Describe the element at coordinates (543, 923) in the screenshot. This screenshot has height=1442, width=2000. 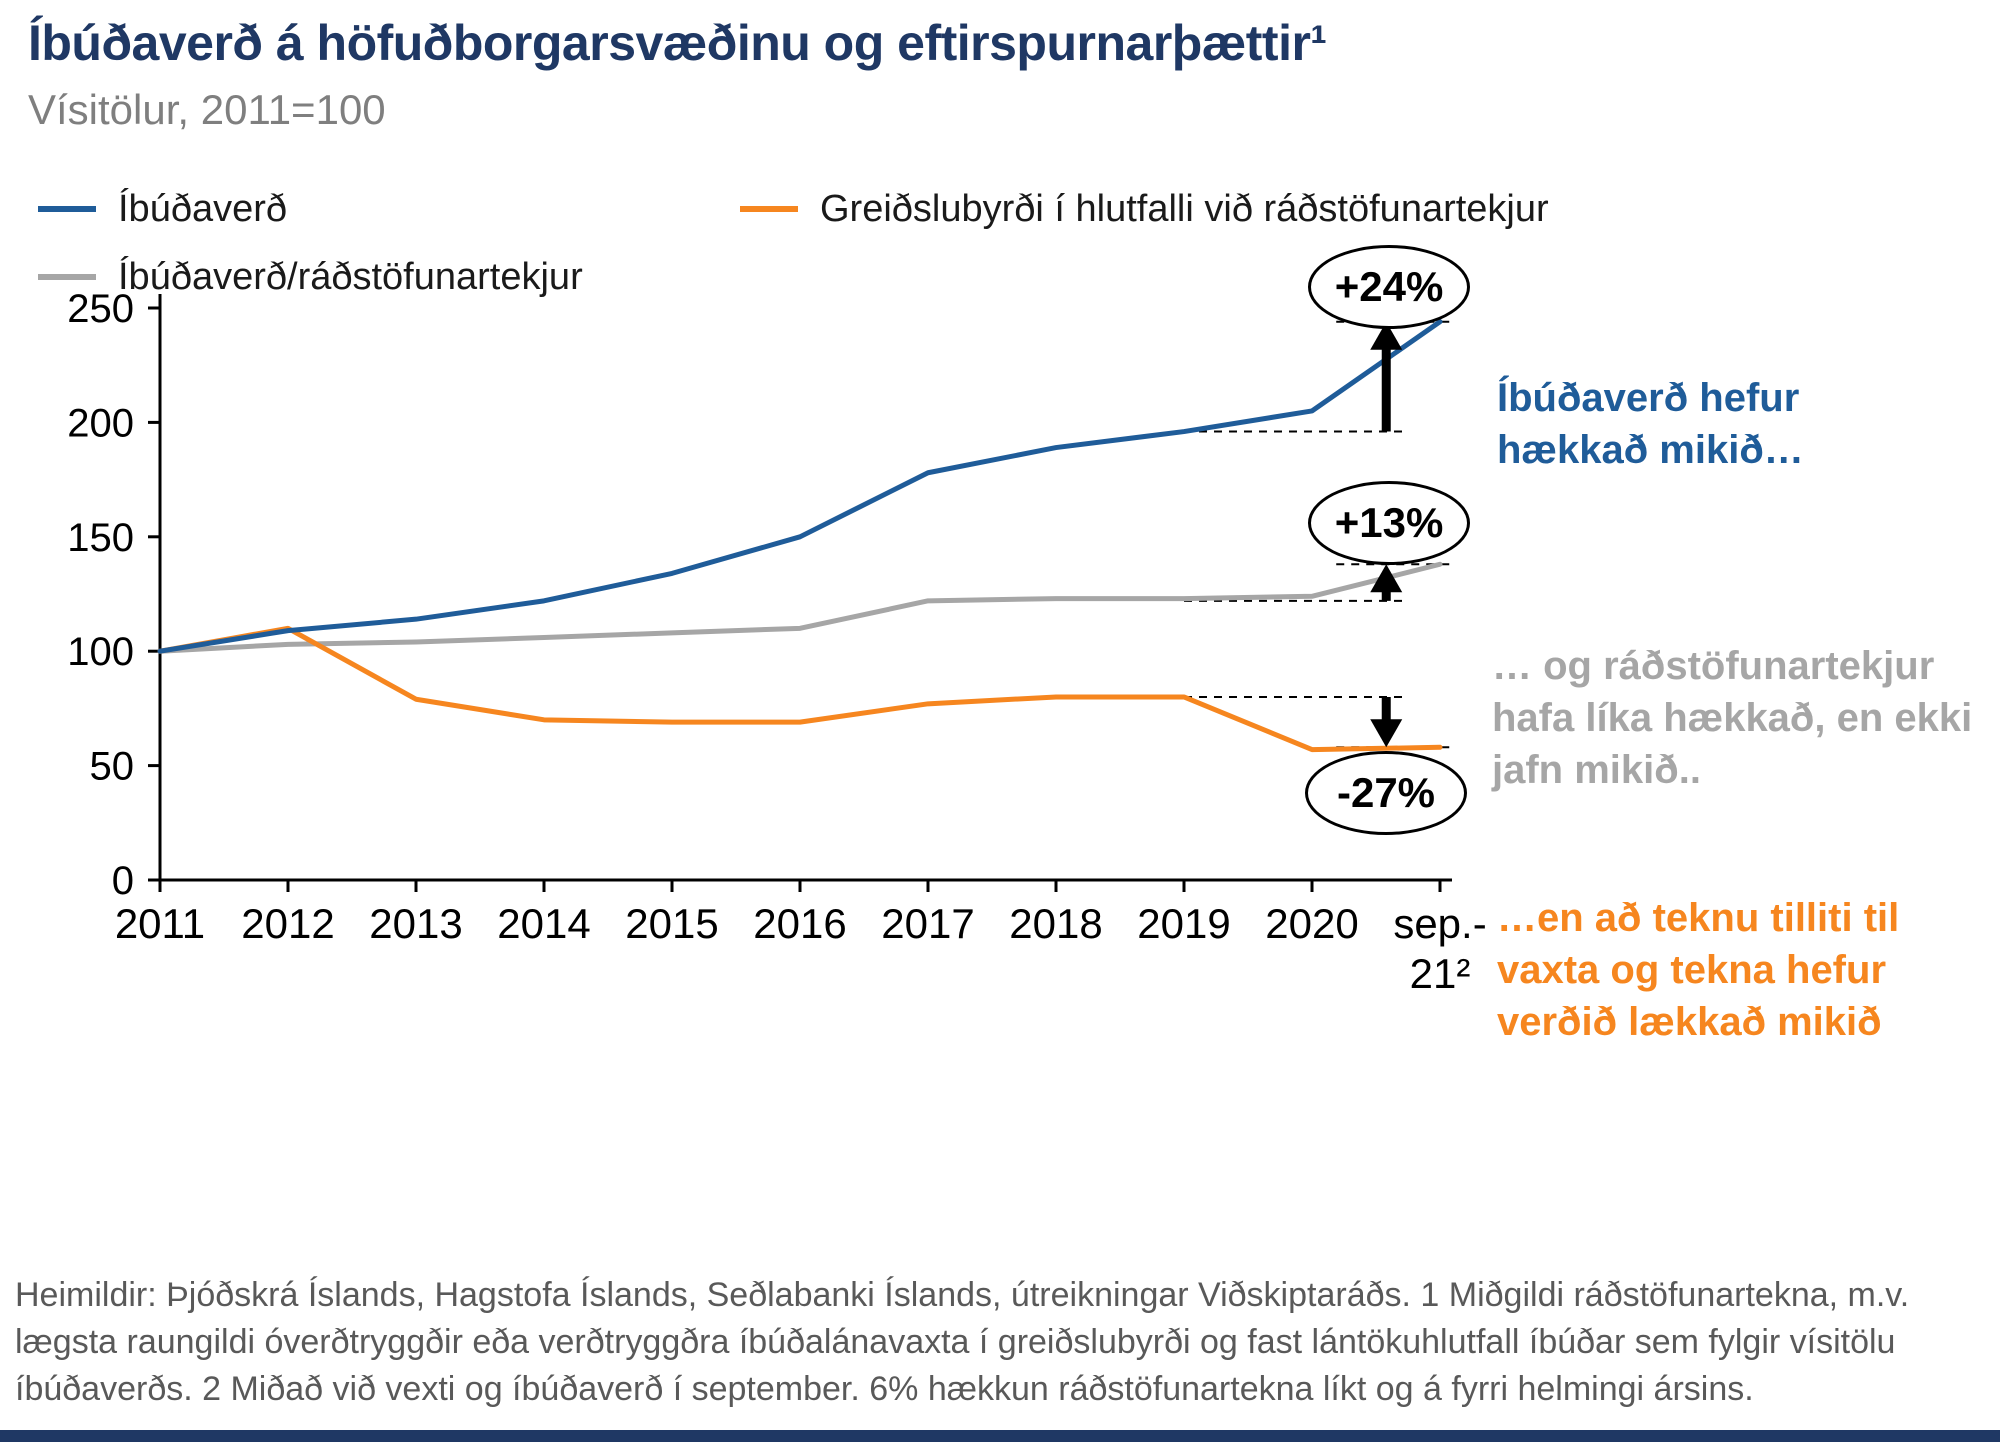
I see `x-tick-label: 2014` at that location.